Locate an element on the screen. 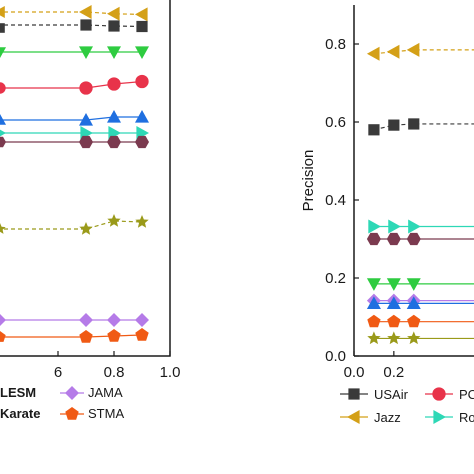 This screenshot has height=474, width=474. right-legend-marker-circle is located at coordinates (439, 394).